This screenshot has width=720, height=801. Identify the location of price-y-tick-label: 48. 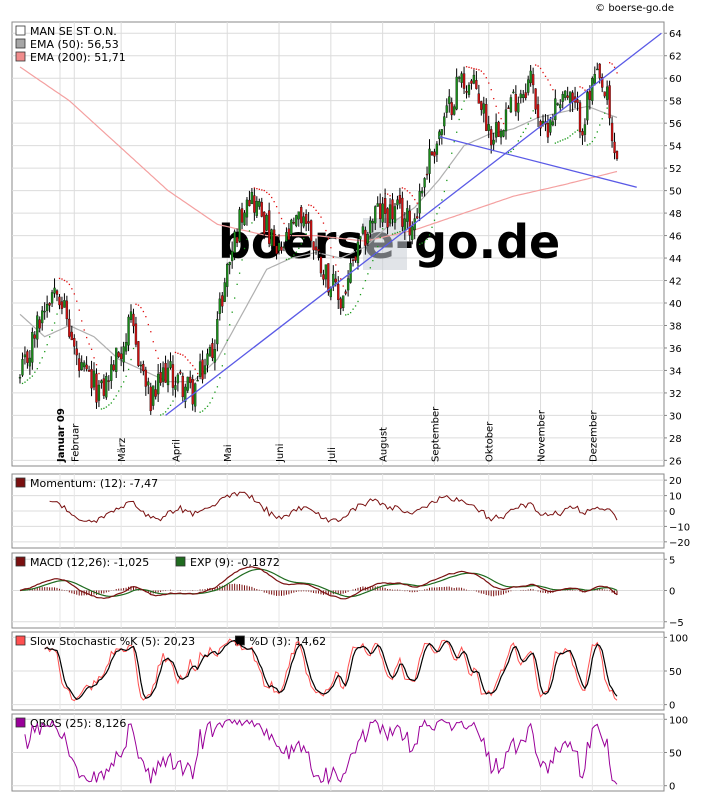
(675, 214).